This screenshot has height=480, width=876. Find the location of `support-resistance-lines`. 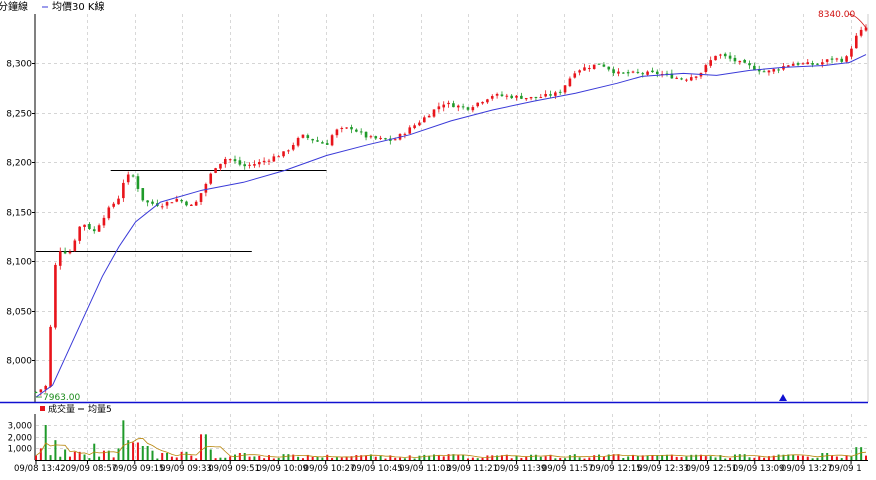

support-resistance-lines is located at coordinates (181, 211).